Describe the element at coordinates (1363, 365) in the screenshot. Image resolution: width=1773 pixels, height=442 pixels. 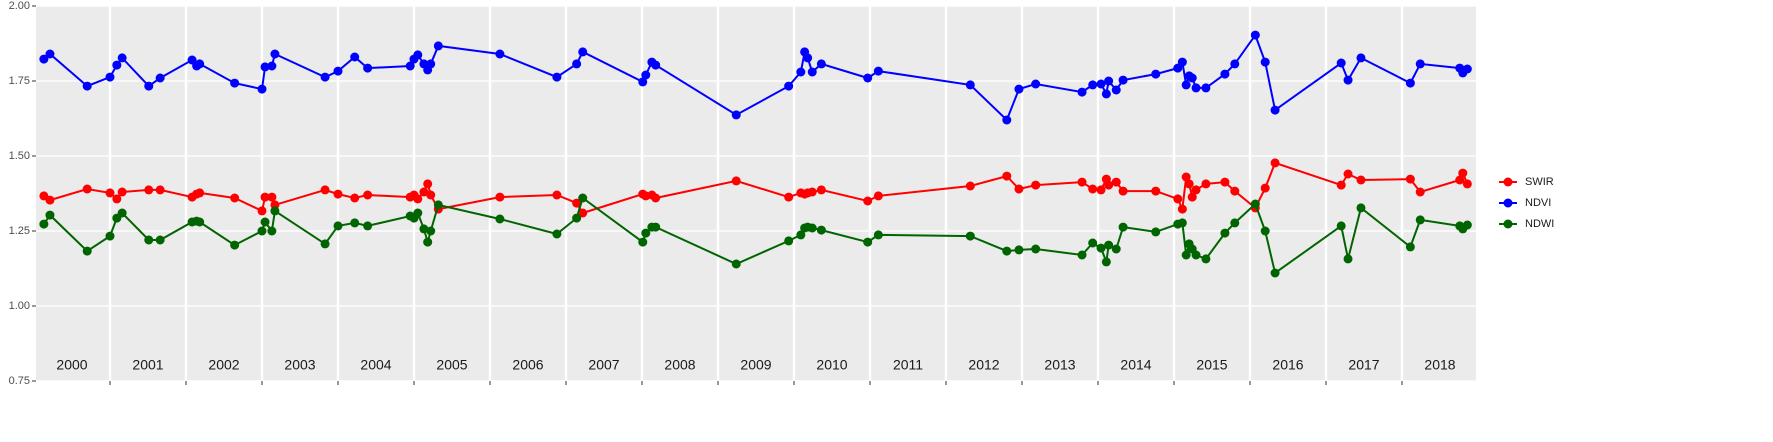
I see `year-label: 2017` at that location.